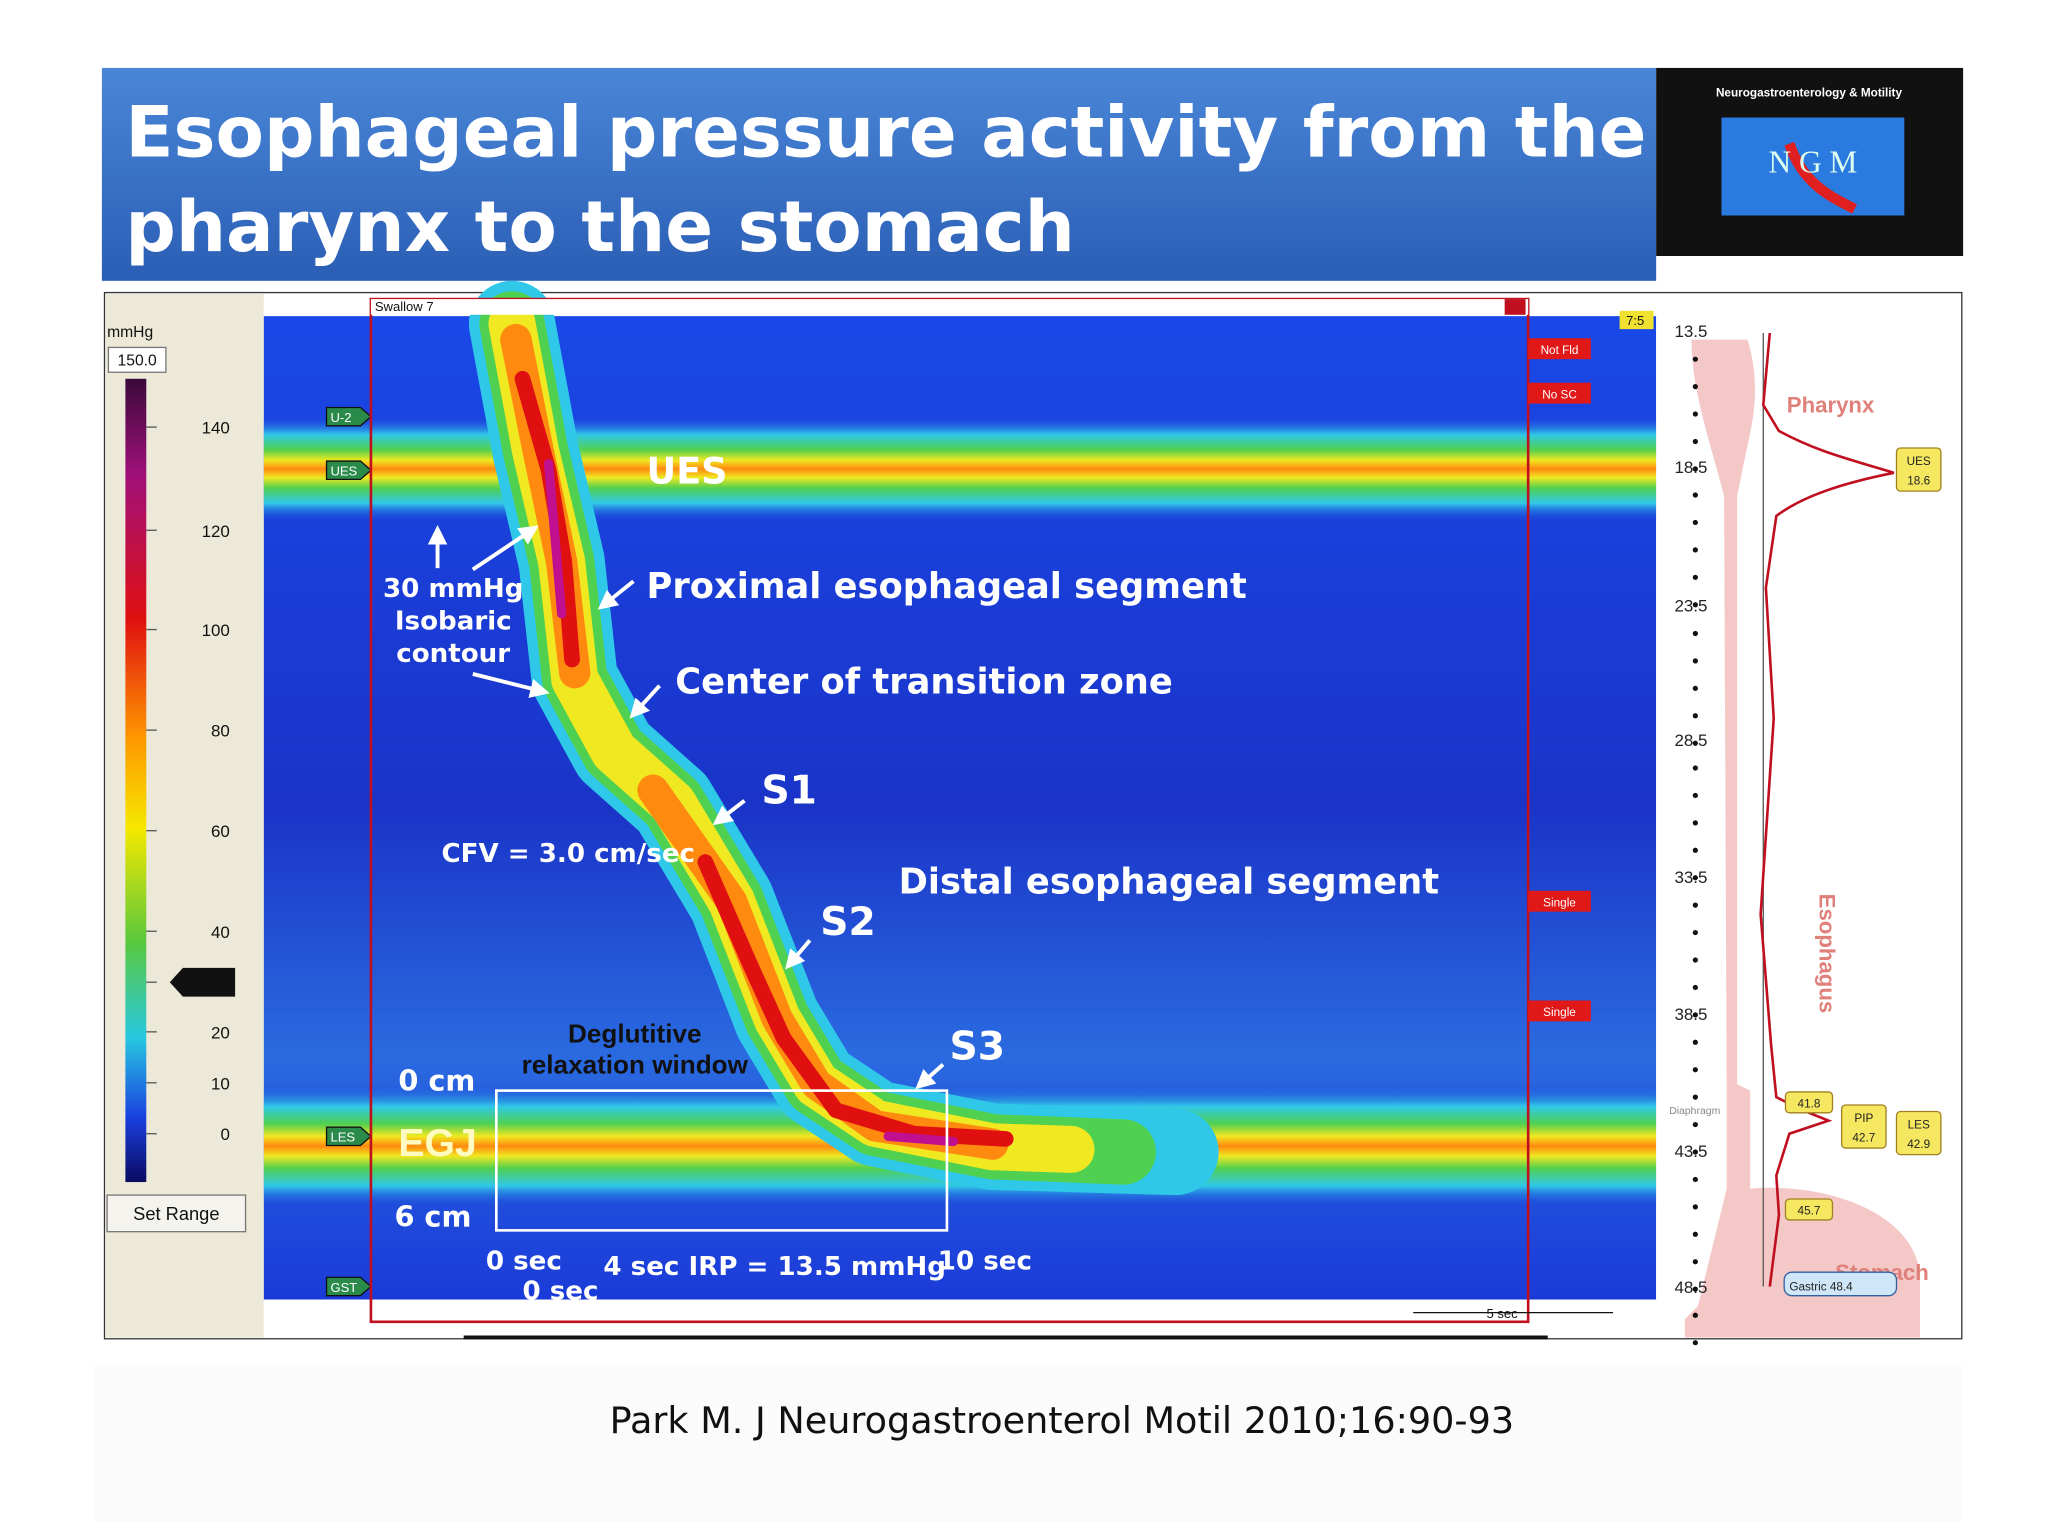  Describe the element at coordinates (1831, 405) in the screenshot. I see `region-label: Pharynx` at that location.